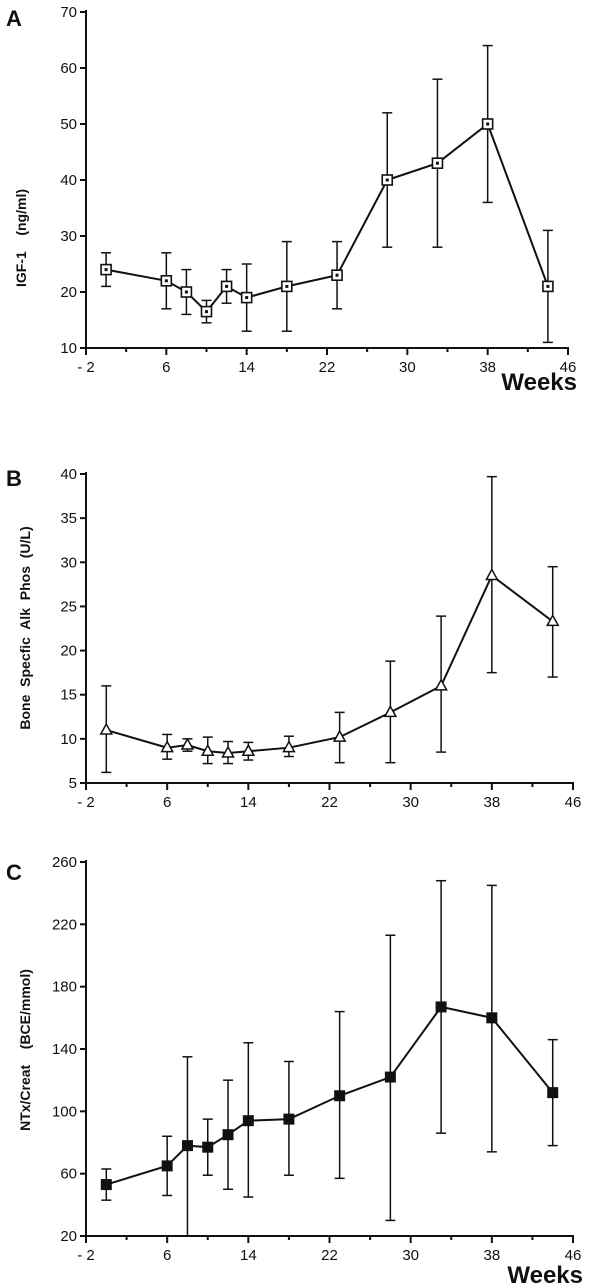  What do you see at coordinates (68, 518) in the screenshot?
I see `y-tick-label: 35` at bounding box center [68, 518].